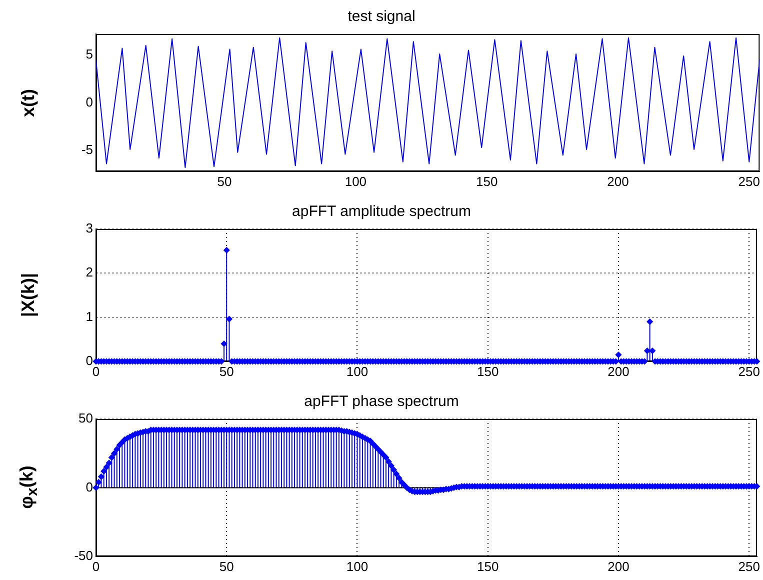 The width and height of the screenshot is (763, 580). Describe the element at coordinates (89, 54) in the screenshot. I see `y-tick-label: 5` at that location.